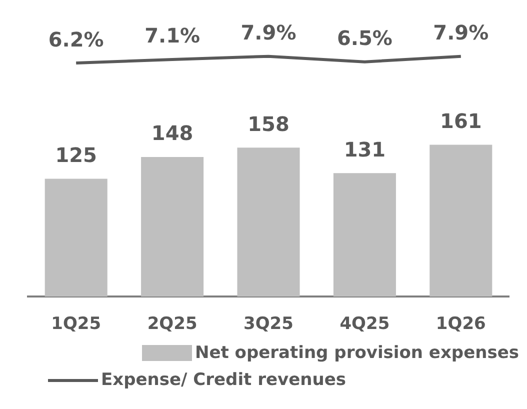 The width and height of the screenshot is (527, 409). I want to click on x-tick-label: 1Q26, so click(461, 324).